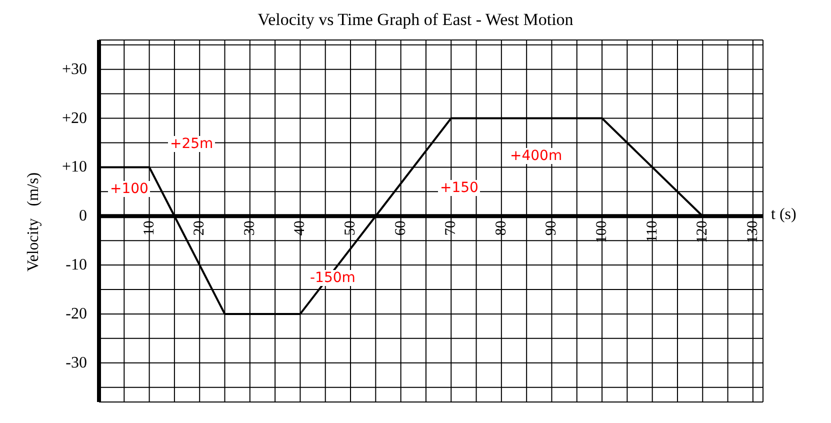 The width and height of the screenshot is (831, 423). I want to click on x-tick-label: 40, so click(300, 228).